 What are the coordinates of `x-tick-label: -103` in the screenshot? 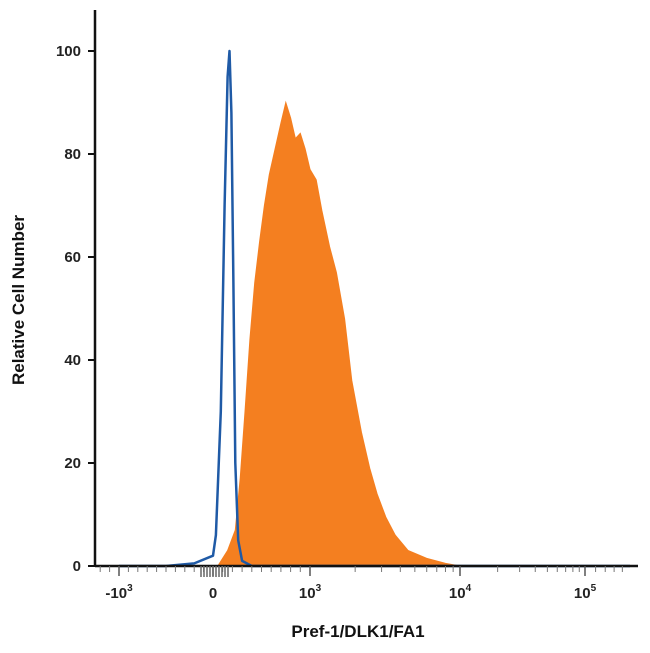 It's located at (119, 592).